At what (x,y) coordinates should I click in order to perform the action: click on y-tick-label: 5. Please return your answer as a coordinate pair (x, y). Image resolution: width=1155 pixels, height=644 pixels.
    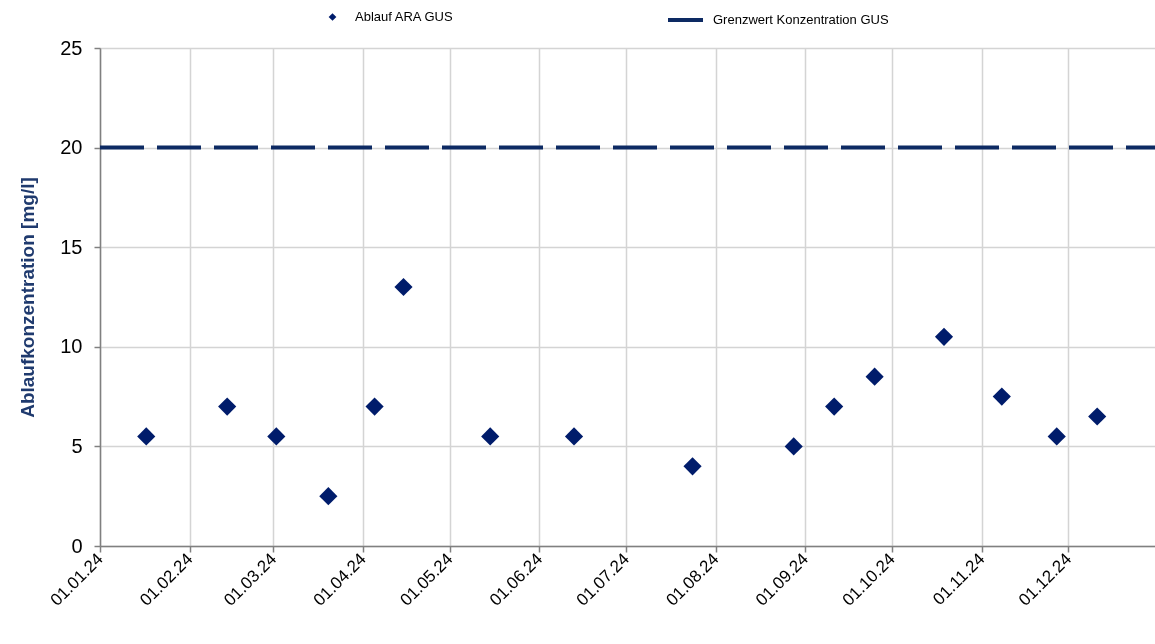
    Looking at the image, I should click on (77, 445).